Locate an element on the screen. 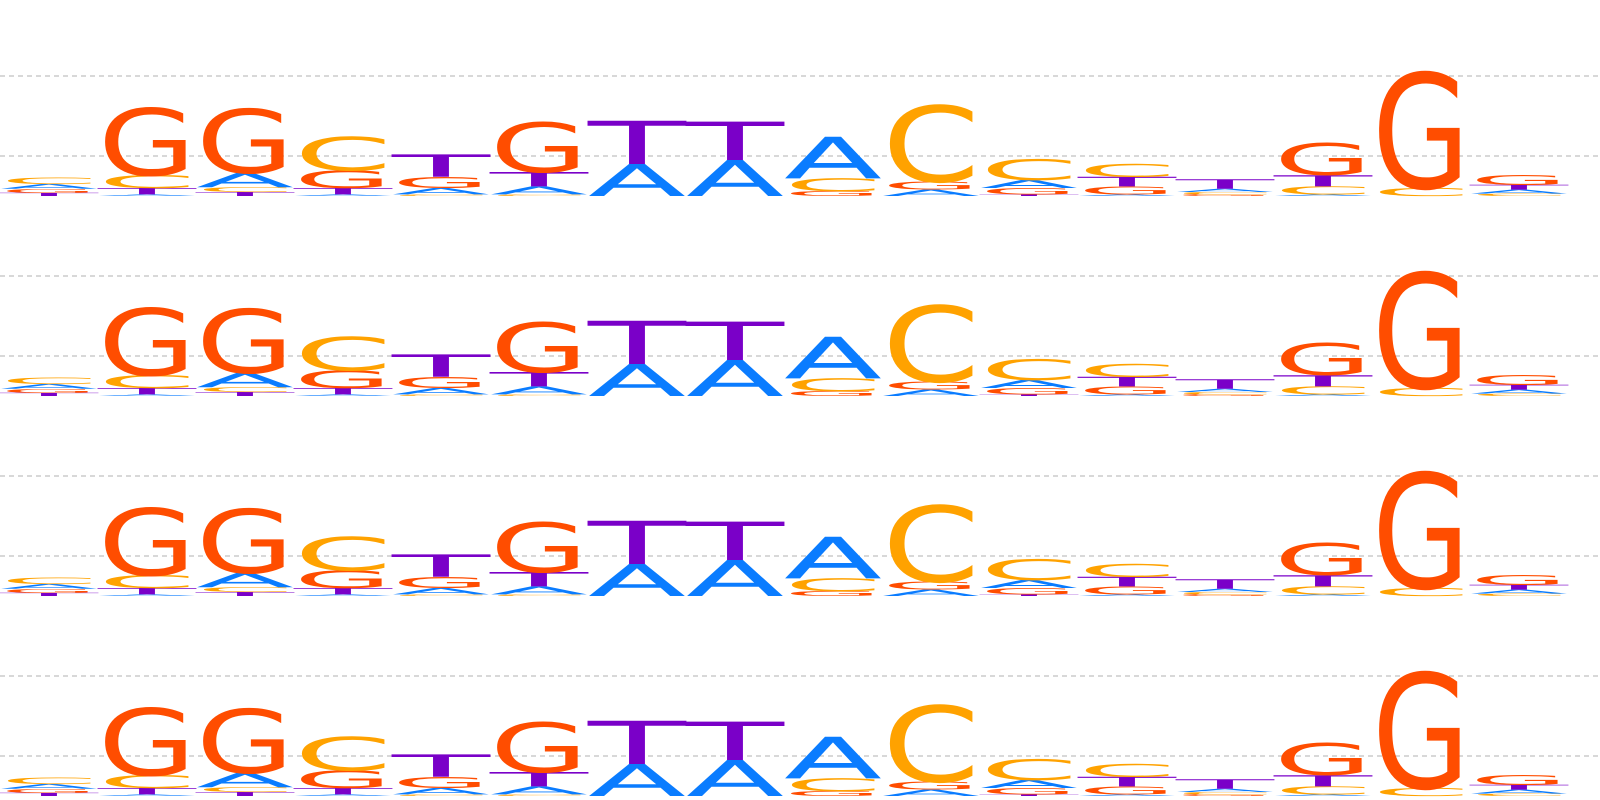 This screenshot has height=800, width=1600. letter-A-pos-9: A is located at coordinates (833, 359).